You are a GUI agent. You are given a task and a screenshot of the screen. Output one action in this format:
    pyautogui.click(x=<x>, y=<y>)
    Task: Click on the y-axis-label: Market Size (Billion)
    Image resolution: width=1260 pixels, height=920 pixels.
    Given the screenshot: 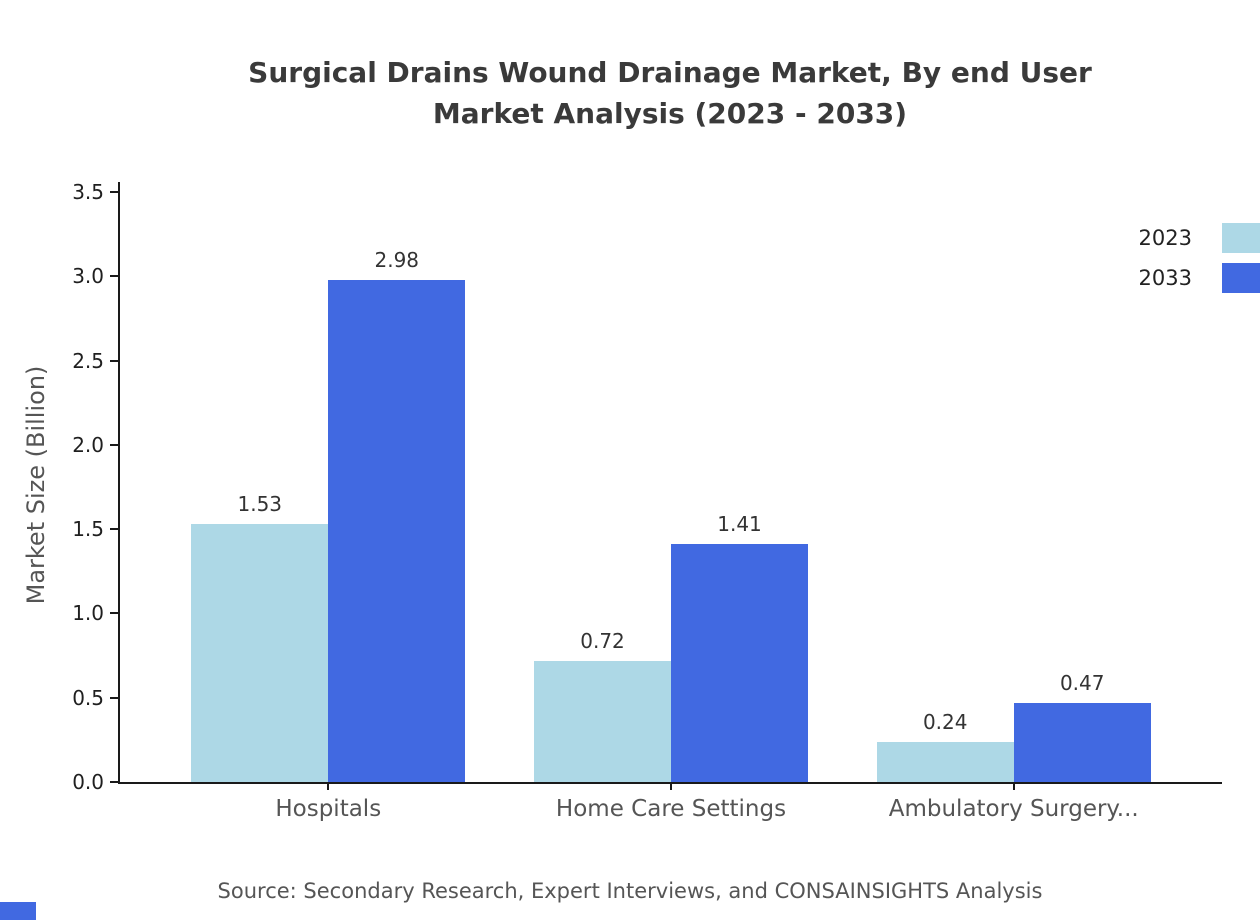 What is the action you would take?
    pyautogui.click(x=36, y=485)
    